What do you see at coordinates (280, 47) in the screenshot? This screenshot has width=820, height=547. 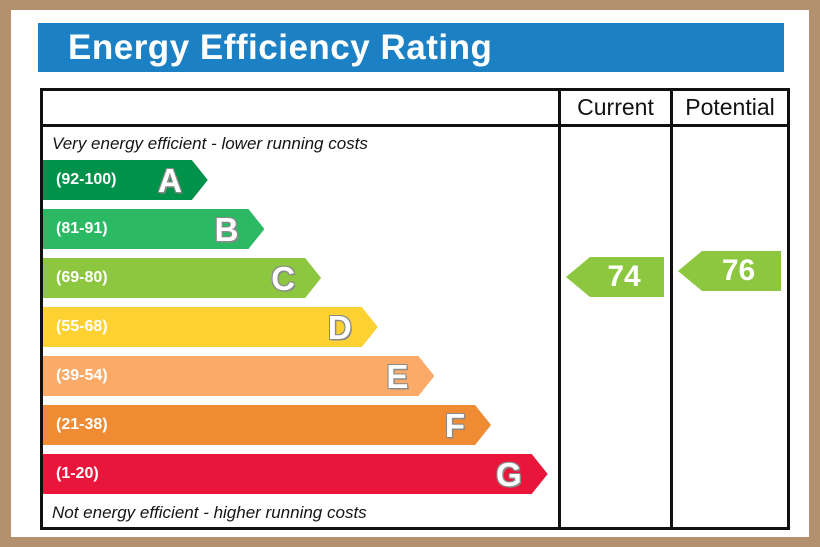 I see `page-title: Energy Efficiency Rating` at bounding box center [280, 47].